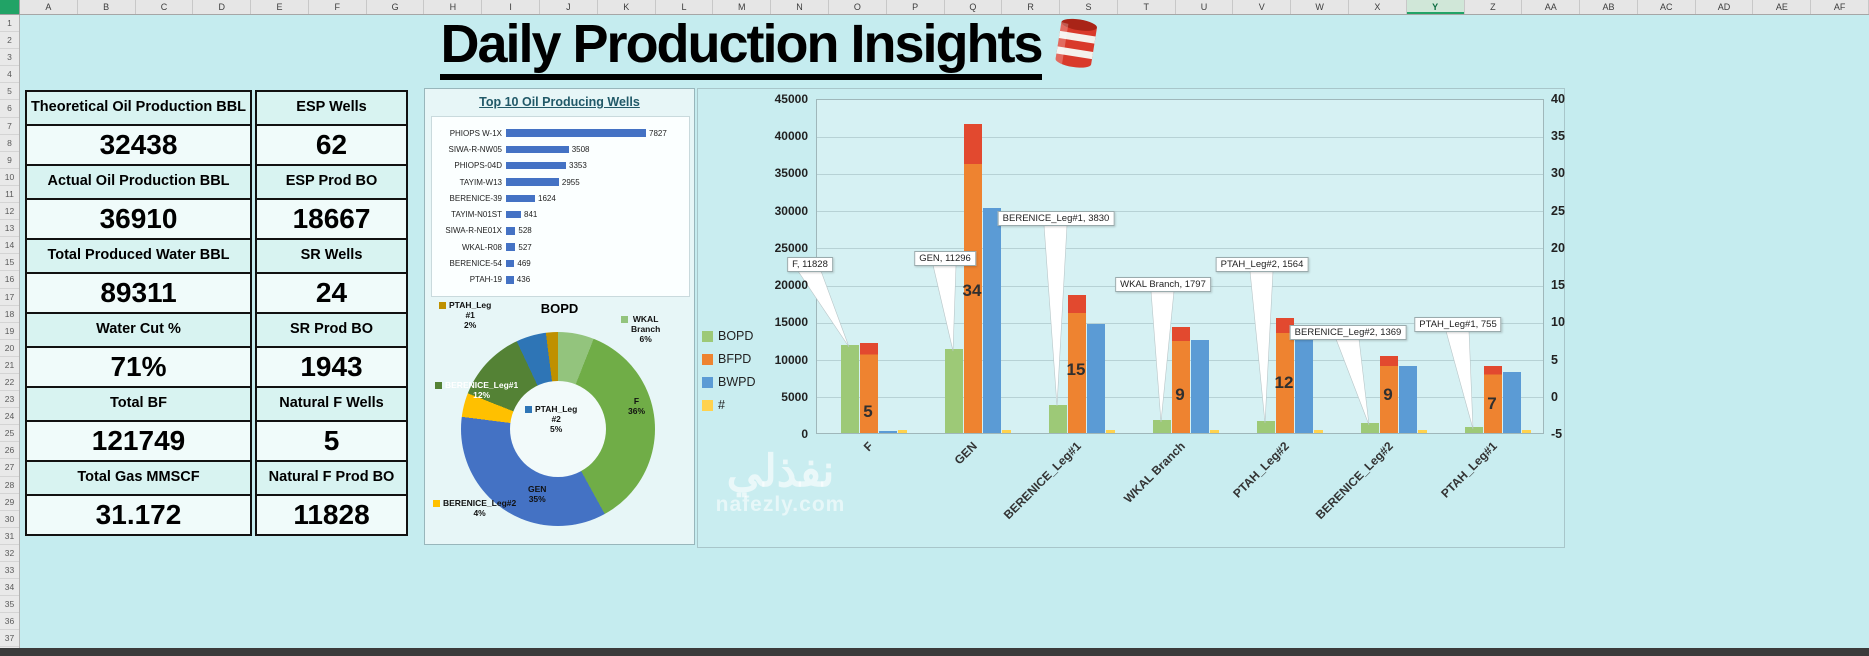  What do you see at coordinates (1147, 7) in the screenshot?
I see `column-header-T: T` at bounding box center [1147, 7].